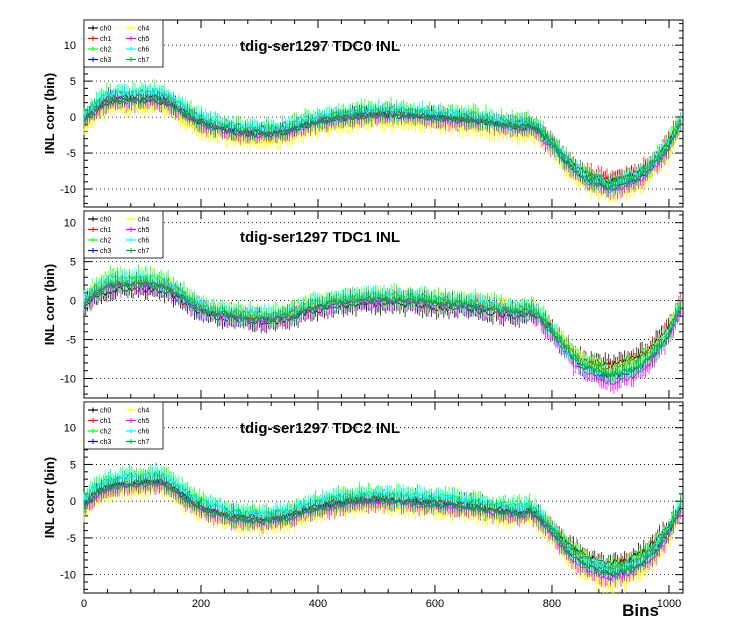 The height and width of the screenshot is (622, 746). I want to click on x-tick-label: 1000, so click(669, 604).